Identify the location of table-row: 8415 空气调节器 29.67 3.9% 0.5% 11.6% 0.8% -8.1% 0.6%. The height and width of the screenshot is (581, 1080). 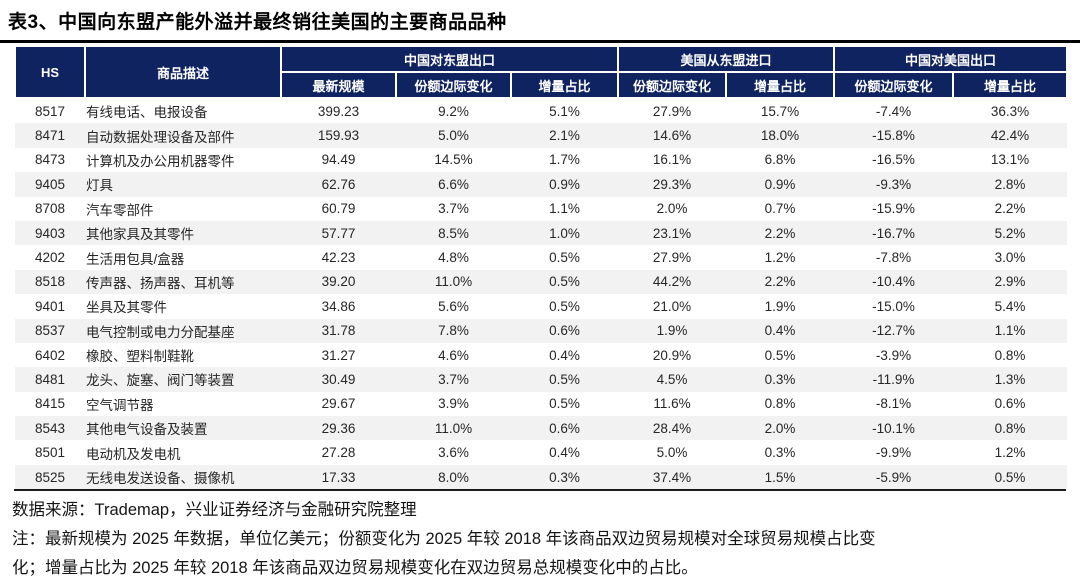
(541, 404).